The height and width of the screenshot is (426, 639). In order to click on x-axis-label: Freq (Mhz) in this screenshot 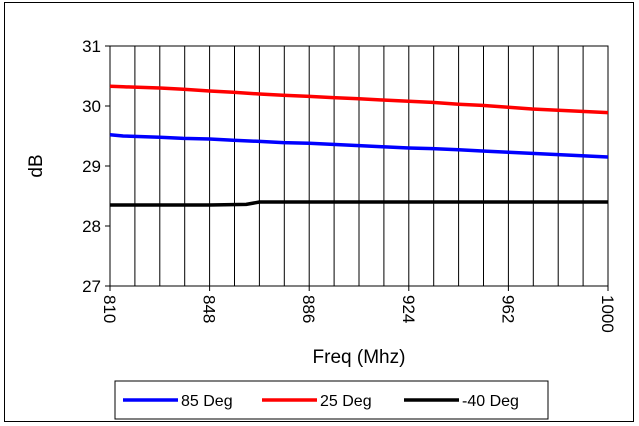, I will do `click(359, 357)`.